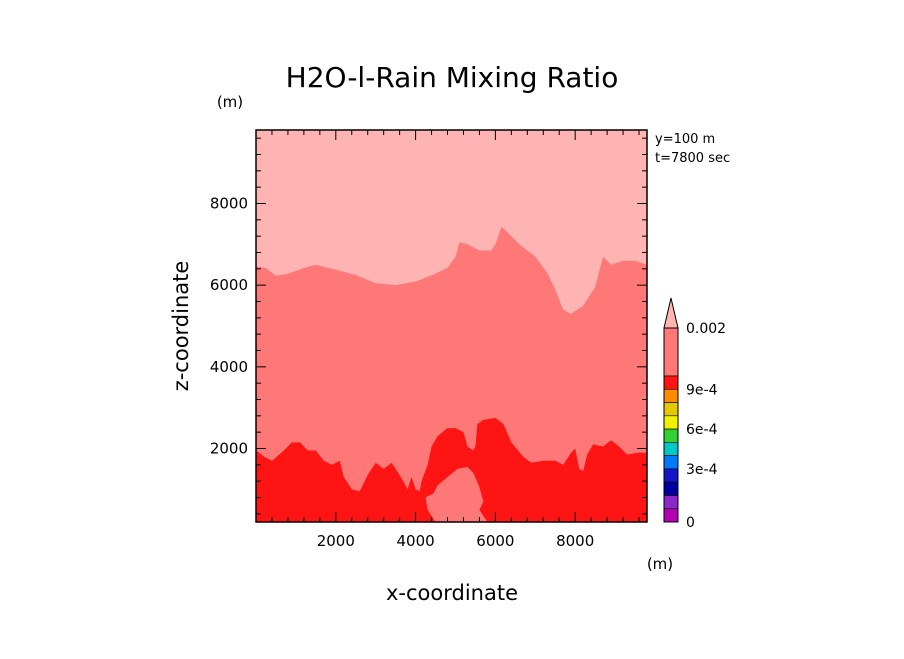 The height and width of the screenshot is (659, 904). Describe the element at coordinates (575, 541) in the screenshot. I see `x-tick-label: 8000` at that location.